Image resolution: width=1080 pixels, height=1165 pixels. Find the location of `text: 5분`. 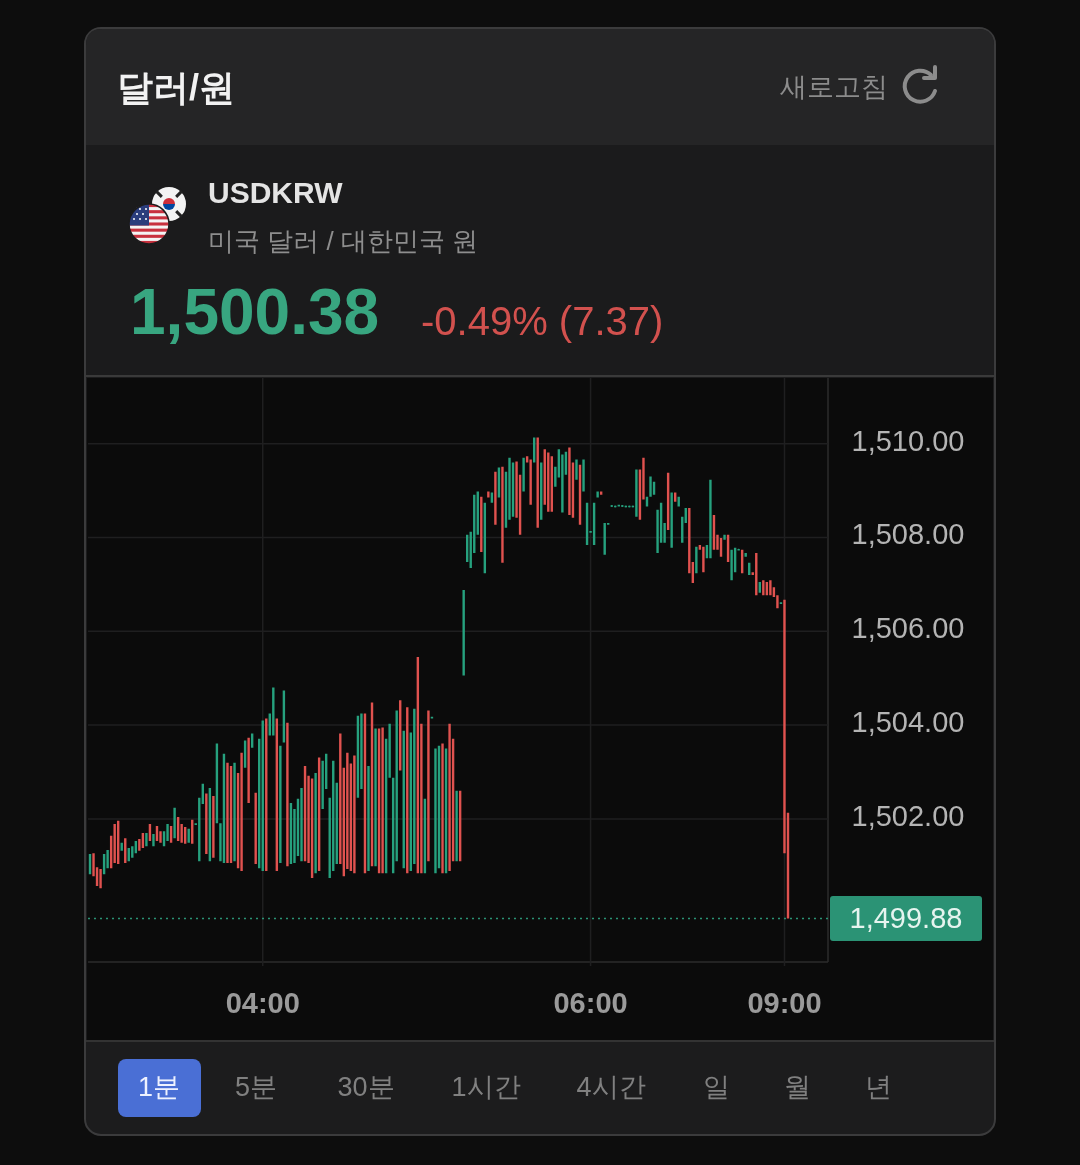

text: 5분 is located at coordinates (256, 1087).